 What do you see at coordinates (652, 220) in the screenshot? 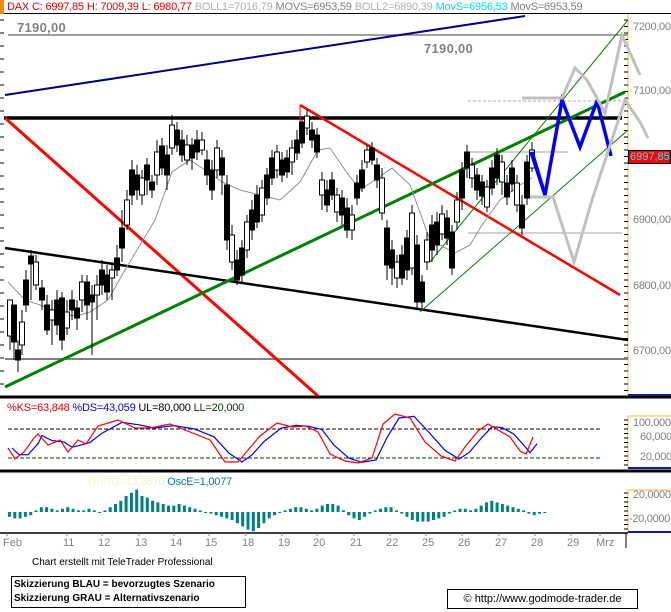
I see `price-axis-6900: 6900,00` at bounding box center [652, 220].